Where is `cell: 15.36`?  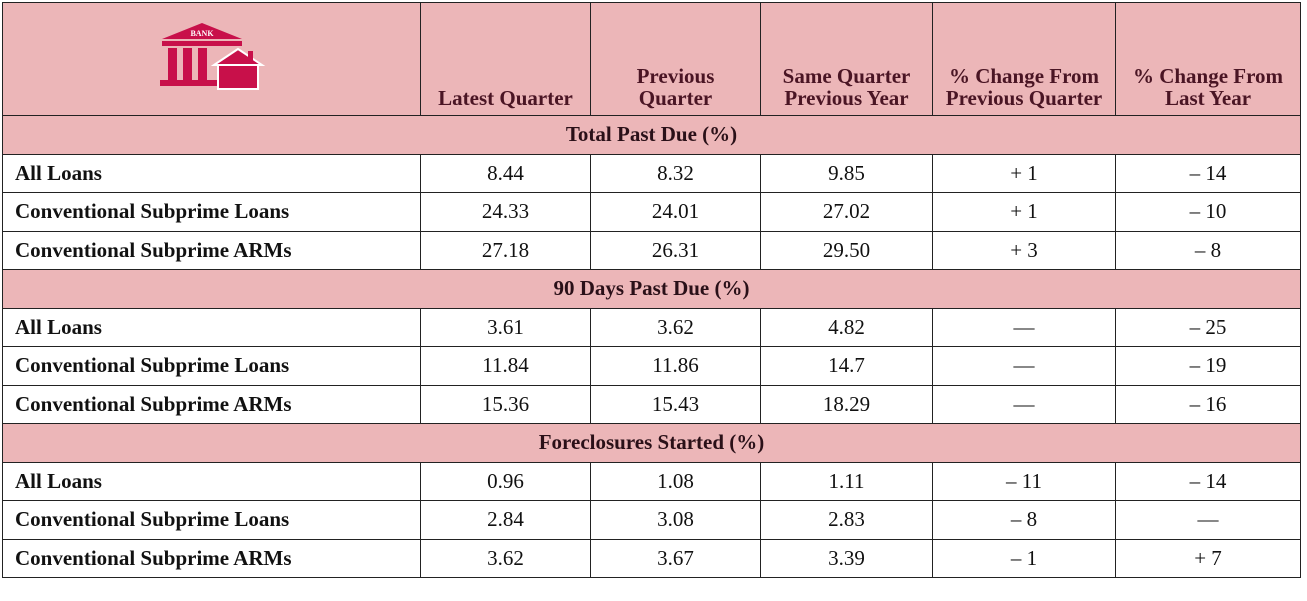
cell: 15.36 is located at coordinates (505, 404).